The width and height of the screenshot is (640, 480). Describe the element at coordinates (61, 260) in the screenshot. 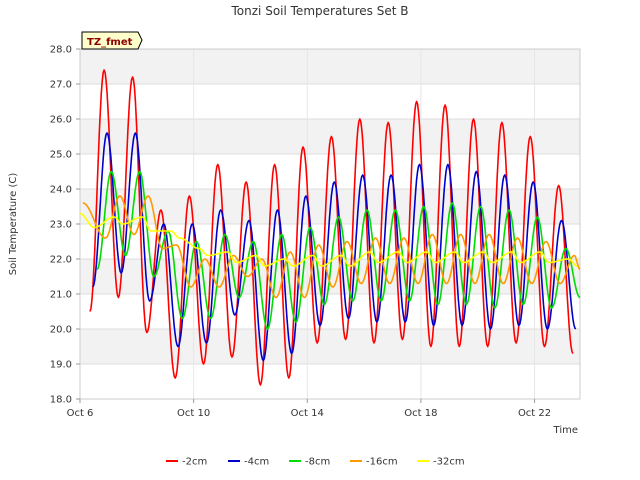

I see `y-tick-label: 22.0` at that location.